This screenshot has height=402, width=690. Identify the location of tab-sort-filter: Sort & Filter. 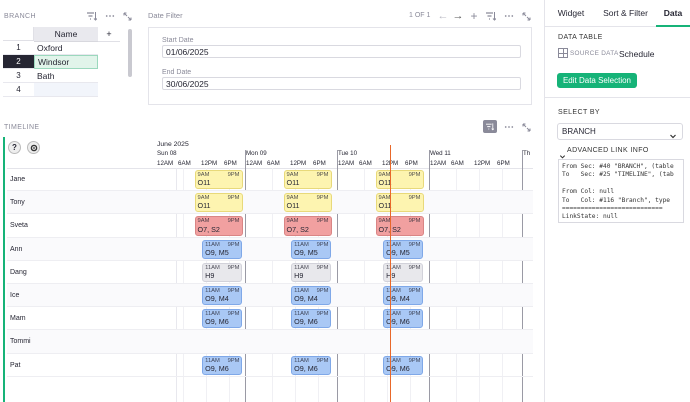
(625, 13).